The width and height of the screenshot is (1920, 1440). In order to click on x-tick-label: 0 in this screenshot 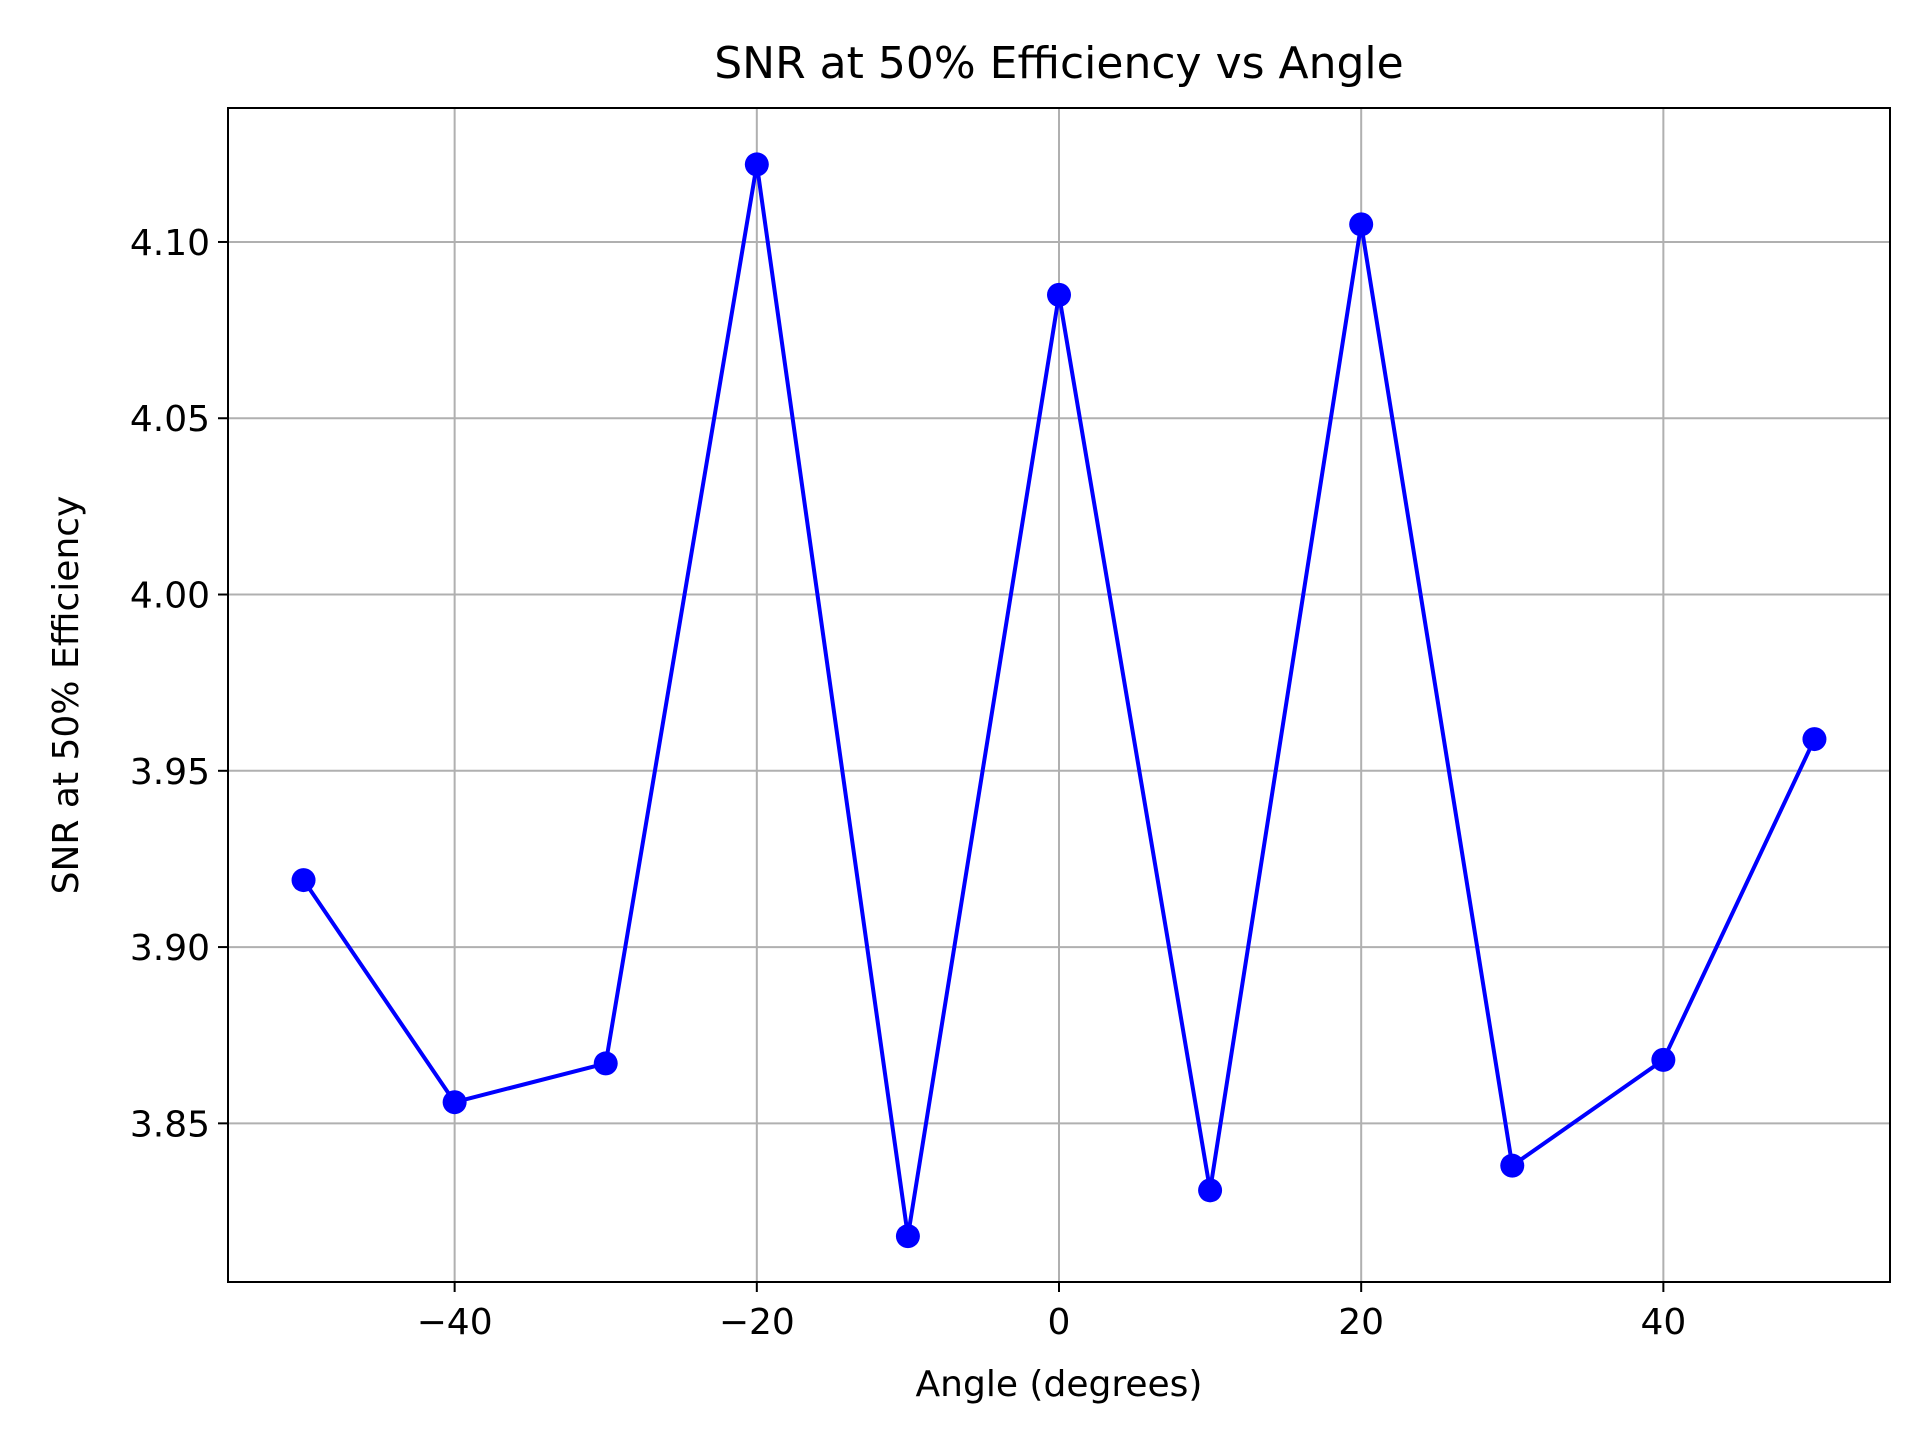, I will do `click(1059, 1322)`.